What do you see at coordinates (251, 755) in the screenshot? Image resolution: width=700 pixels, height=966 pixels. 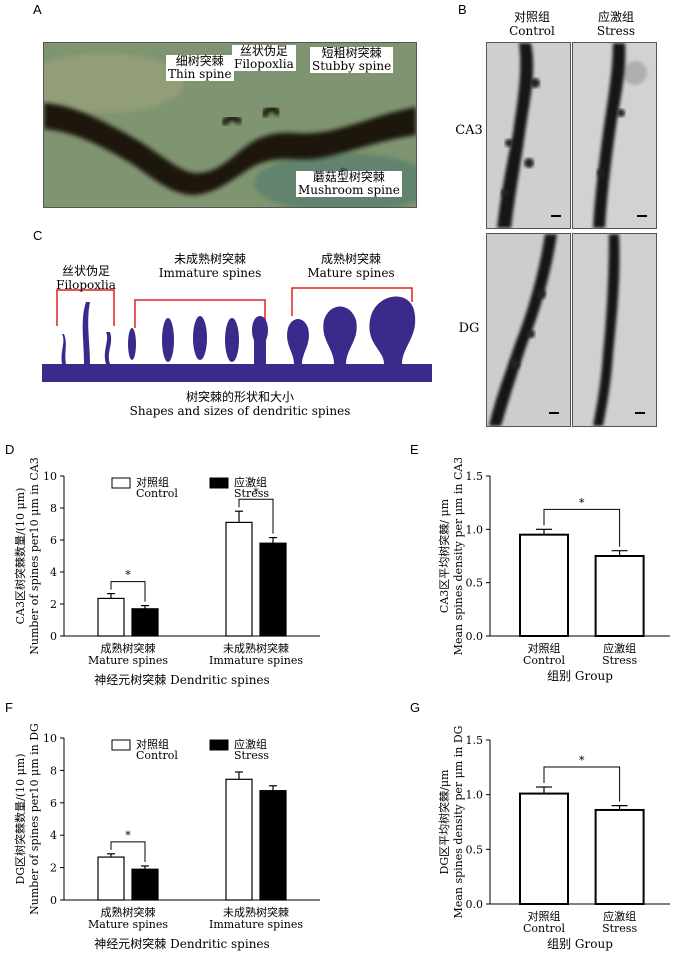 I see `legend-label-en: Stress` at bounding box center [251, 755].